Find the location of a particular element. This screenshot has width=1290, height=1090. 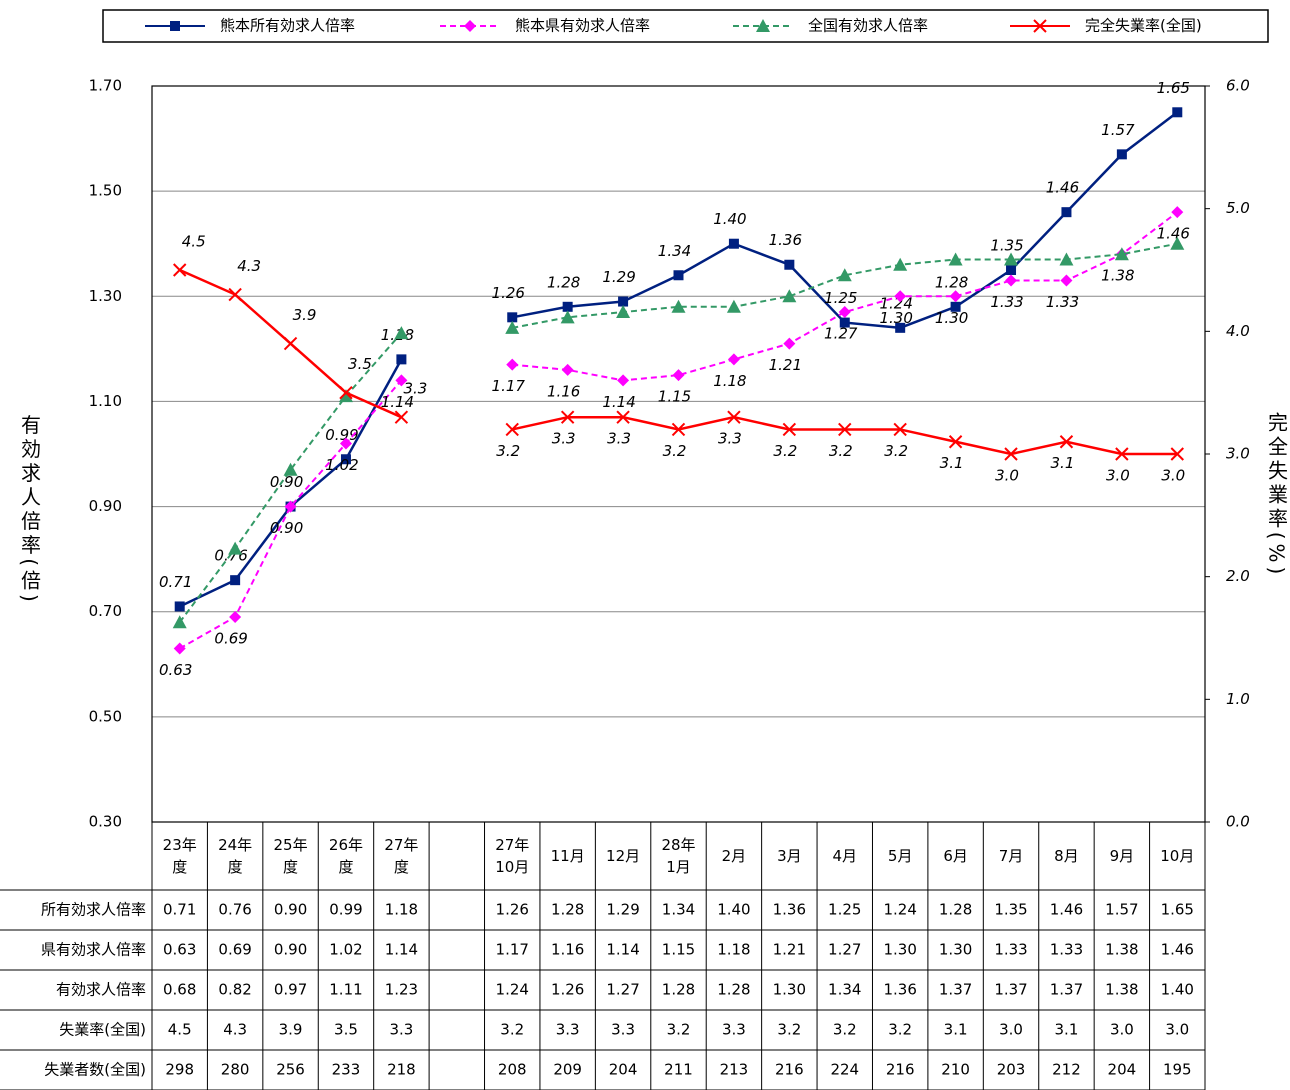

data-label: 1.21 is located at coordinates (785, 365).